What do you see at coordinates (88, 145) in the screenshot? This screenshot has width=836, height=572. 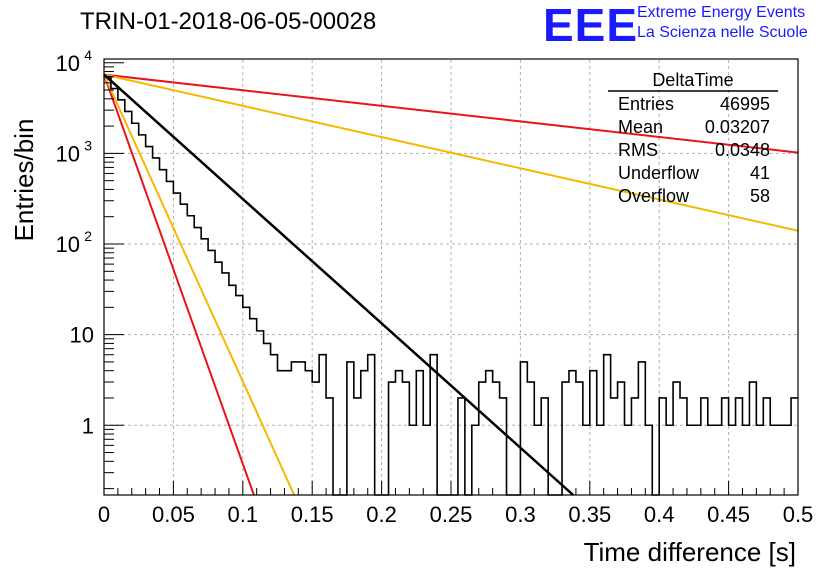 I see `y-tick-label-exponent: 3` at bounding box center [88, 145].